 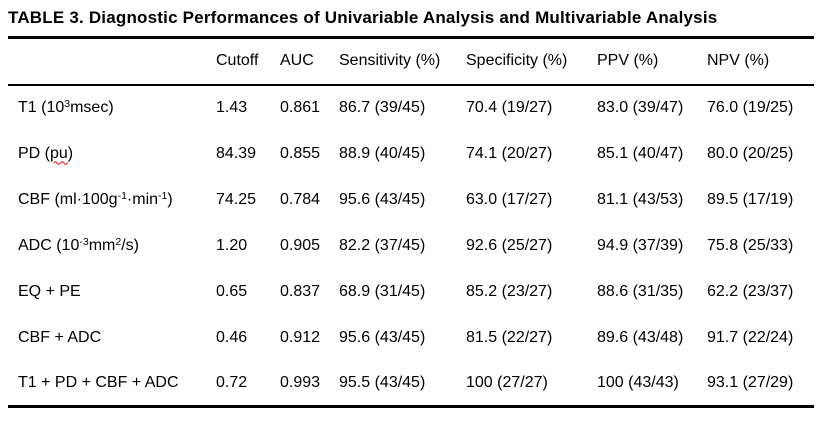 What do you see at coordinates (232, 107) in the screenshot?
I see `cell-cutoff: 1.43` at bounding box center [232, 107].